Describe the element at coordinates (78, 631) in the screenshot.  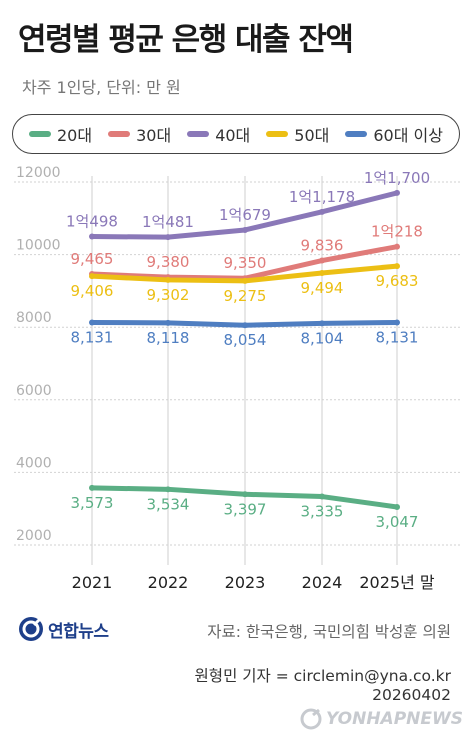
I see `logo-text: 연합뉴스` at that location.